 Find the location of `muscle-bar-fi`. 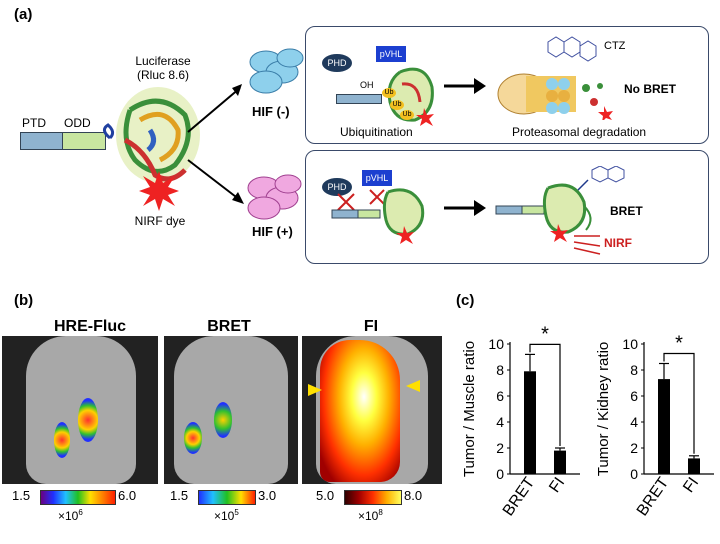

muscle-bar-fi is located at coordinates (560, 462).